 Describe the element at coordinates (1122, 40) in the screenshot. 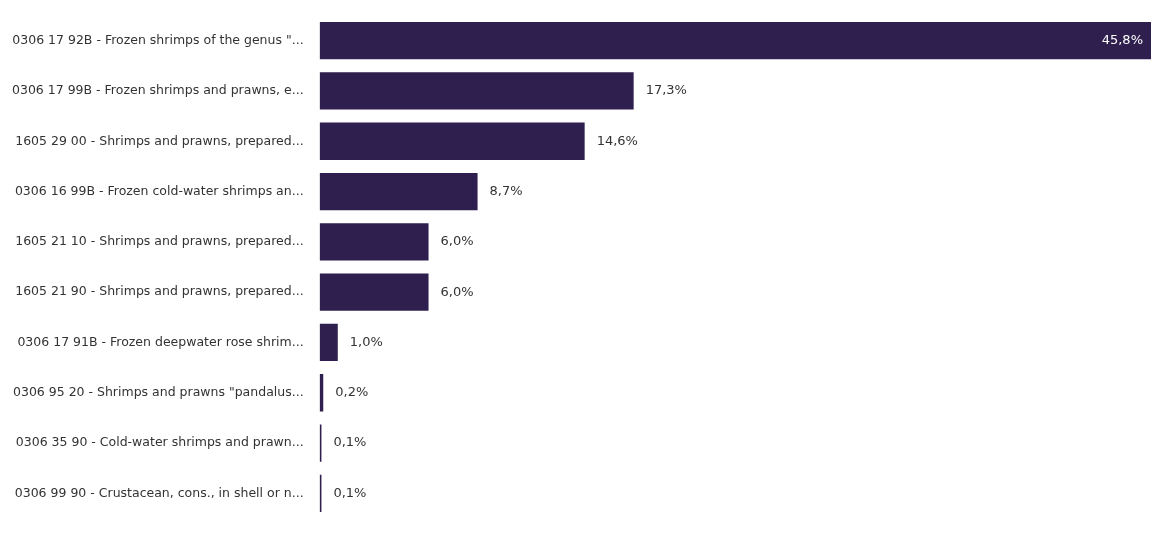

I see `data-label: 45,8%` at that location.